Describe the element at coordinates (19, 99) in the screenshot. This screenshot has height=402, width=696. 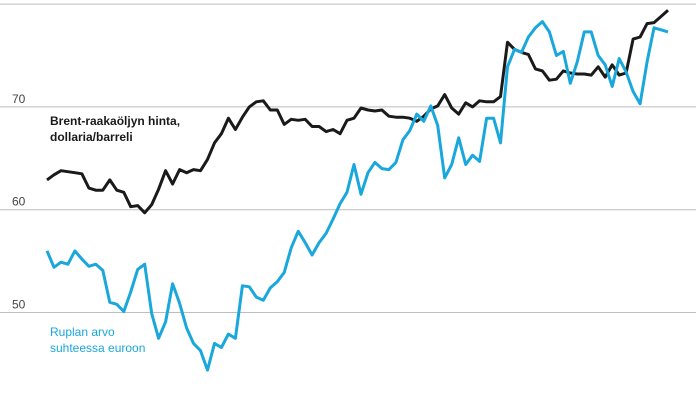
I see `y-tick-label: 70` at that location.